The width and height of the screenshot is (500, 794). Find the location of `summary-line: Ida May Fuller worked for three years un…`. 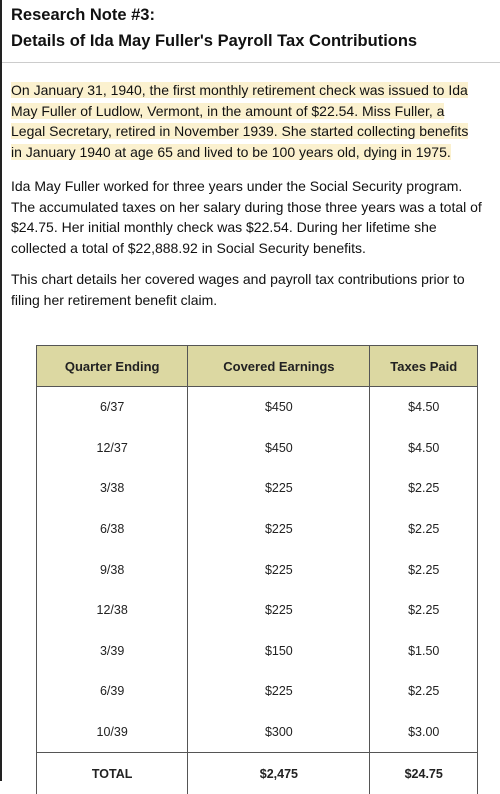

summary-line: Ida May Fuller worked for three years un… is located at coordinates (237, 186).